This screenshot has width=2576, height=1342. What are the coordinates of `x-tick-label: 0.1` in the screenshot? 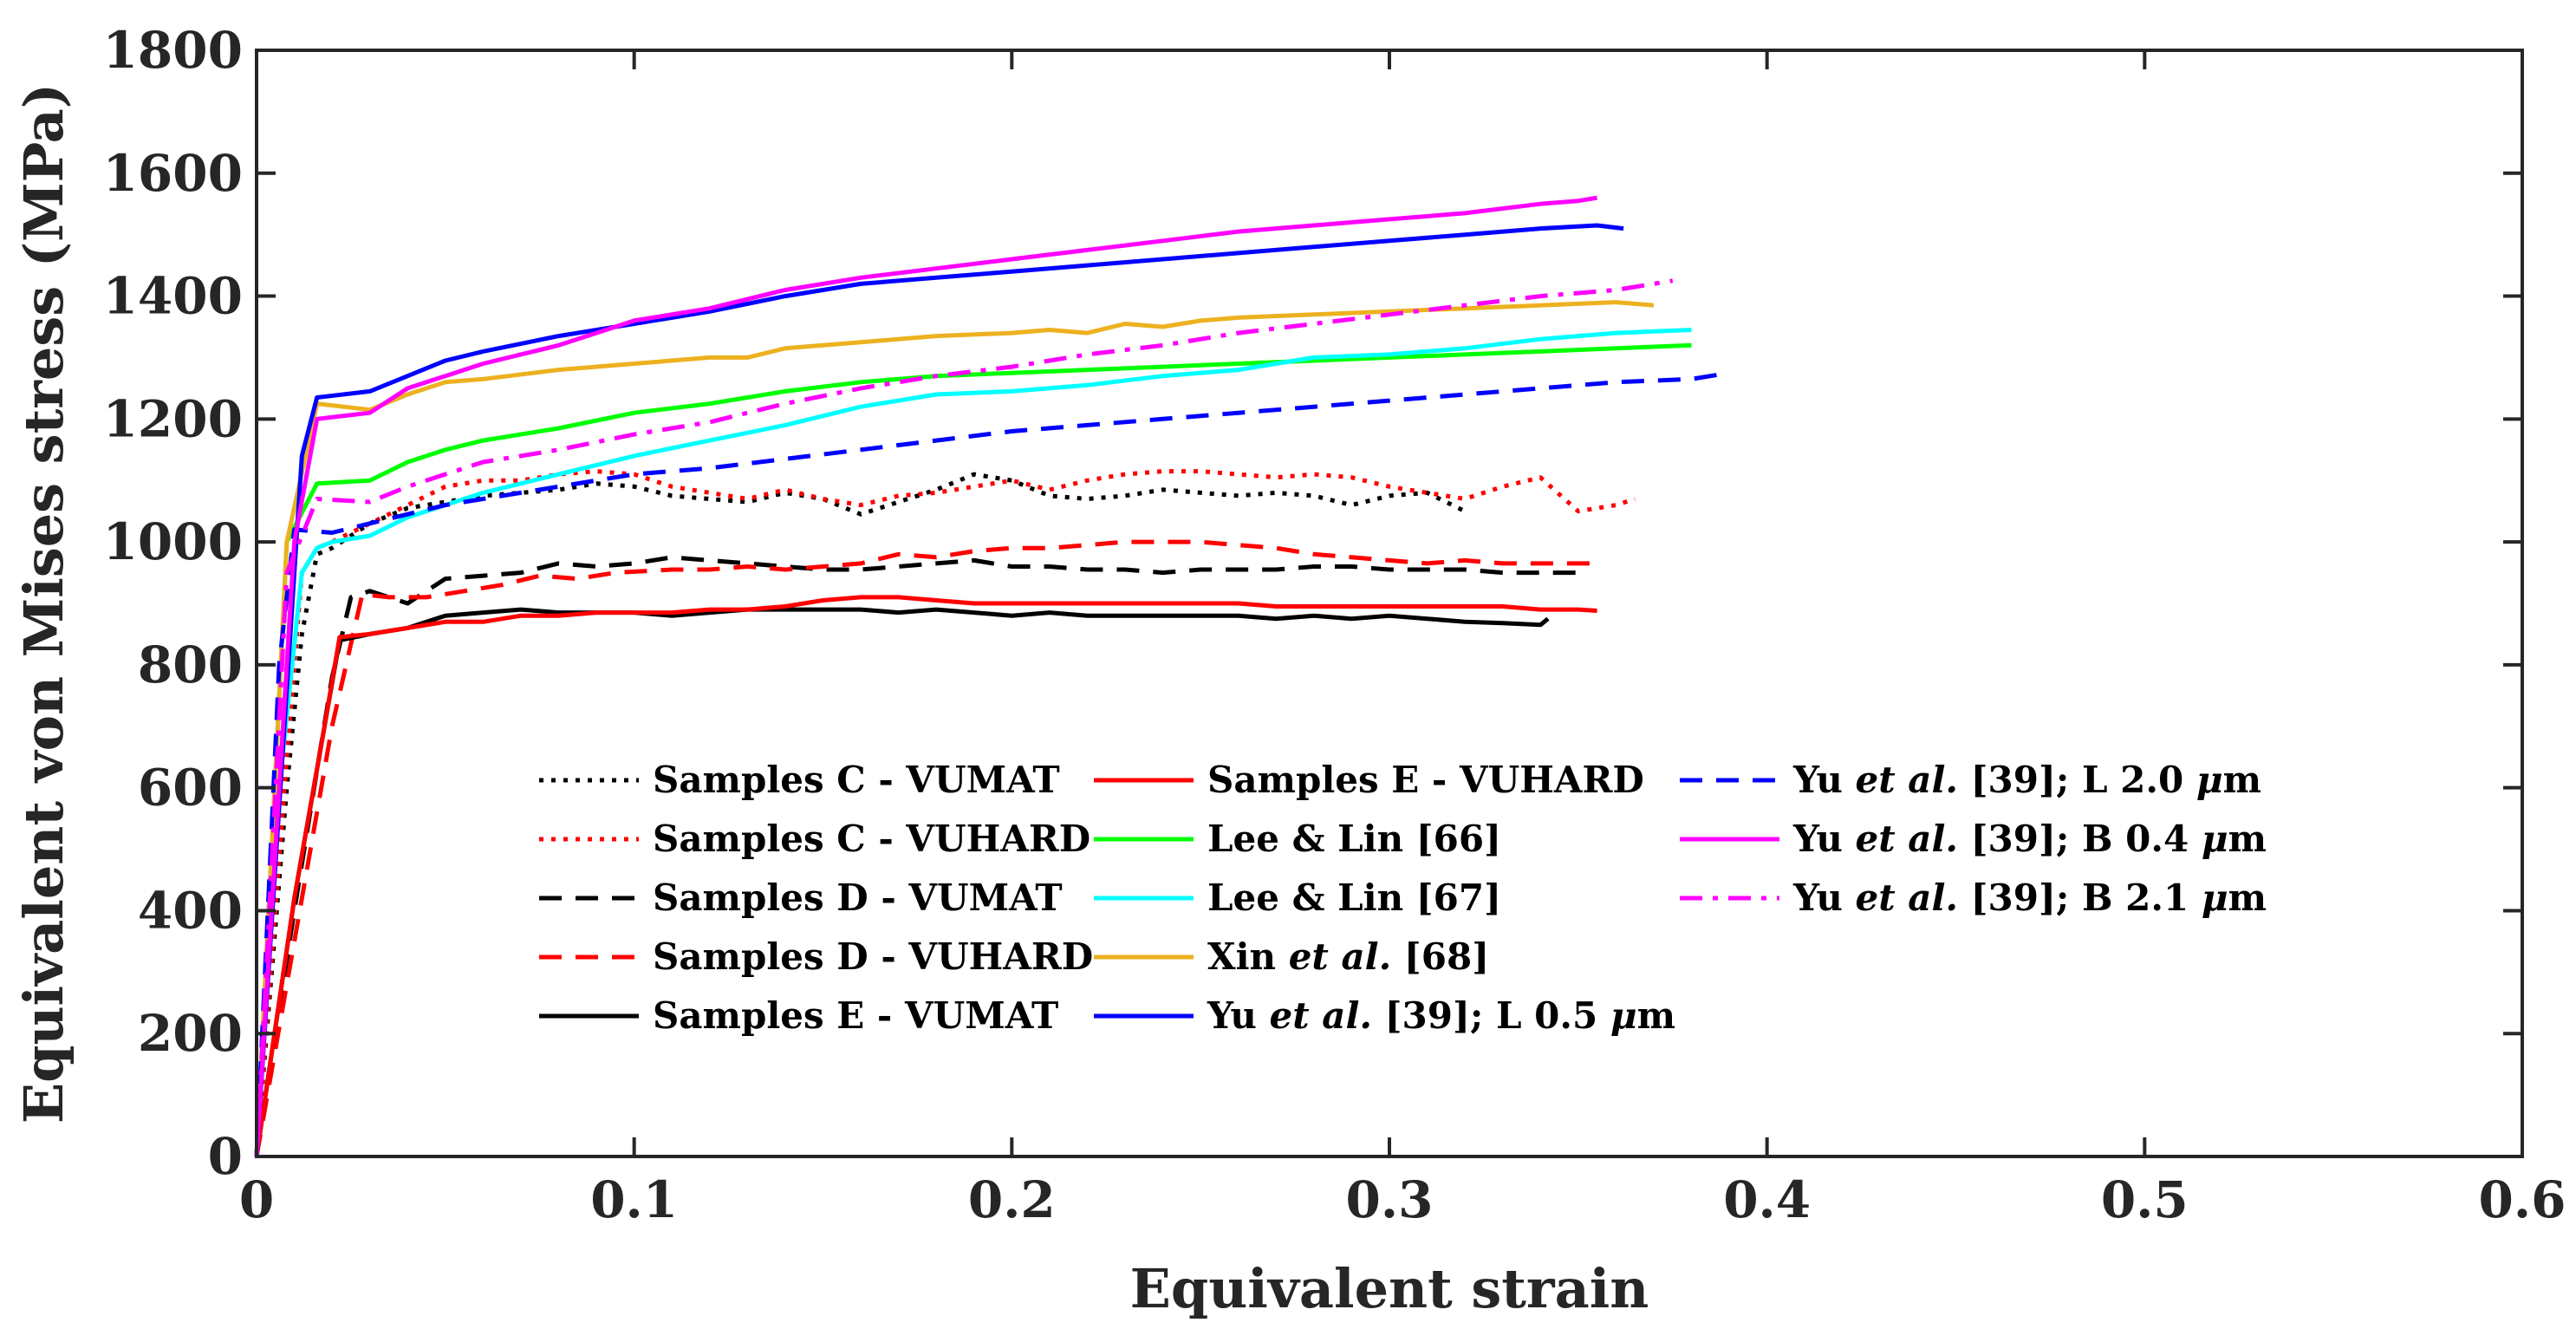 It's located at (634, 1199).